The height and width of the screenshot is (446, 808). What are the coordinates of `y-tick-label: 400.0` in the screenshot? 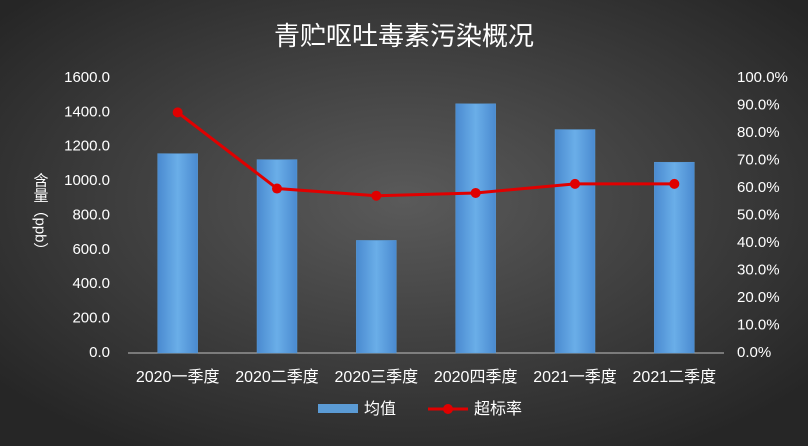 It's located at (91, 283).